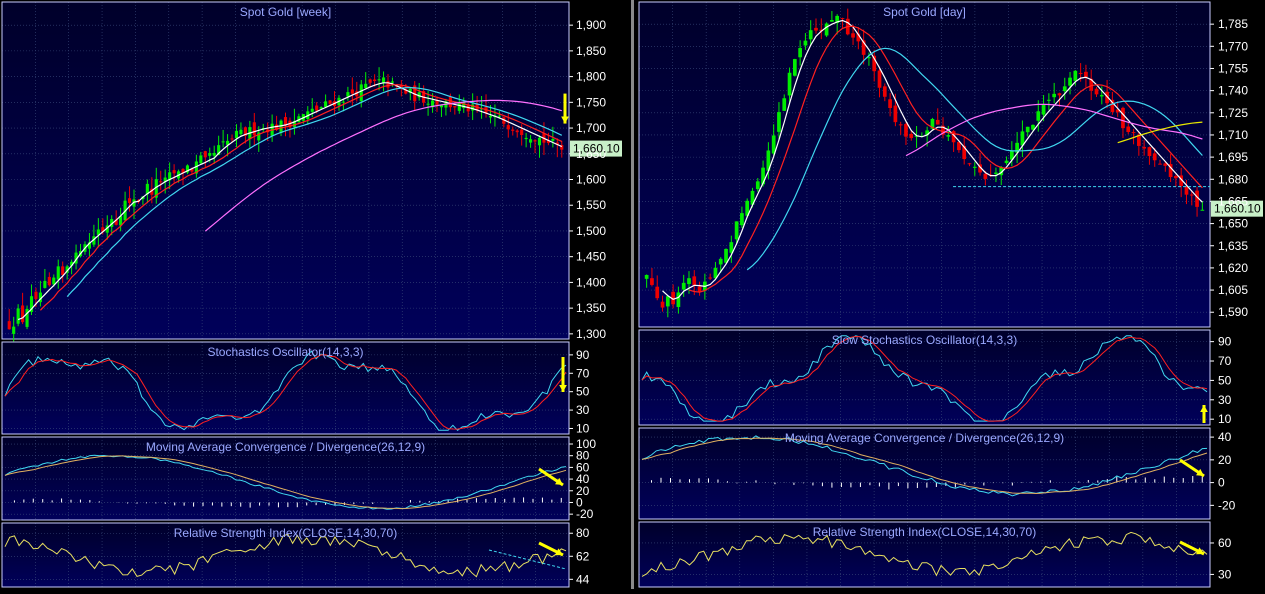  What do you see at coordinates (583, 373) in the screenshot?
I see `week-stoch-tick-label: 70` at bounding box center [583, 373].